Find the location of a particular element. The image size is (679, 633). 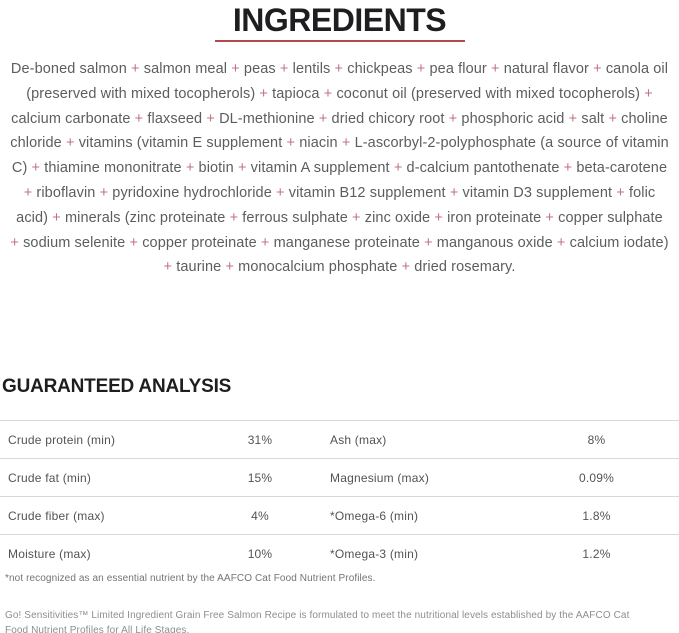

ga-row: Crude fat (min) 15% Magnesium (max) 0.09% is located at coordinates (339, 477).